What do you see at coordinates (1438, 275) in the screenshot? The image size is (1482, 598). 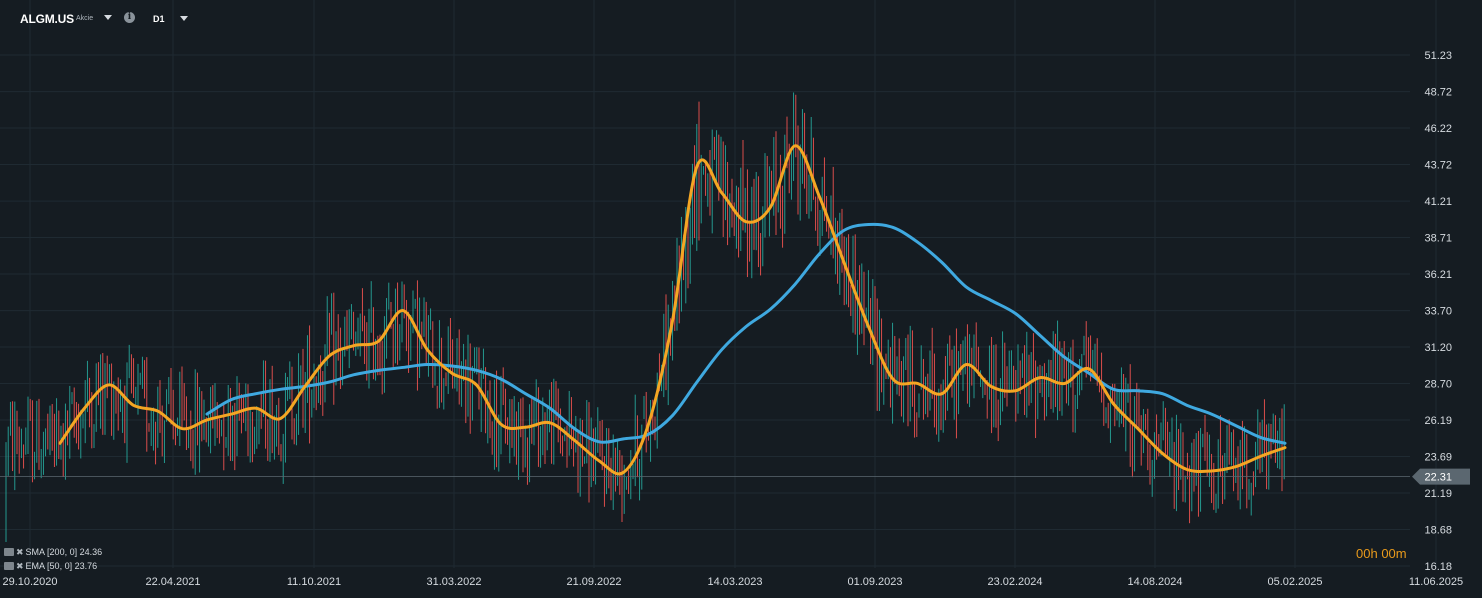 I see `y-tick-label: 36.21` at bounding box center [1438, 275].